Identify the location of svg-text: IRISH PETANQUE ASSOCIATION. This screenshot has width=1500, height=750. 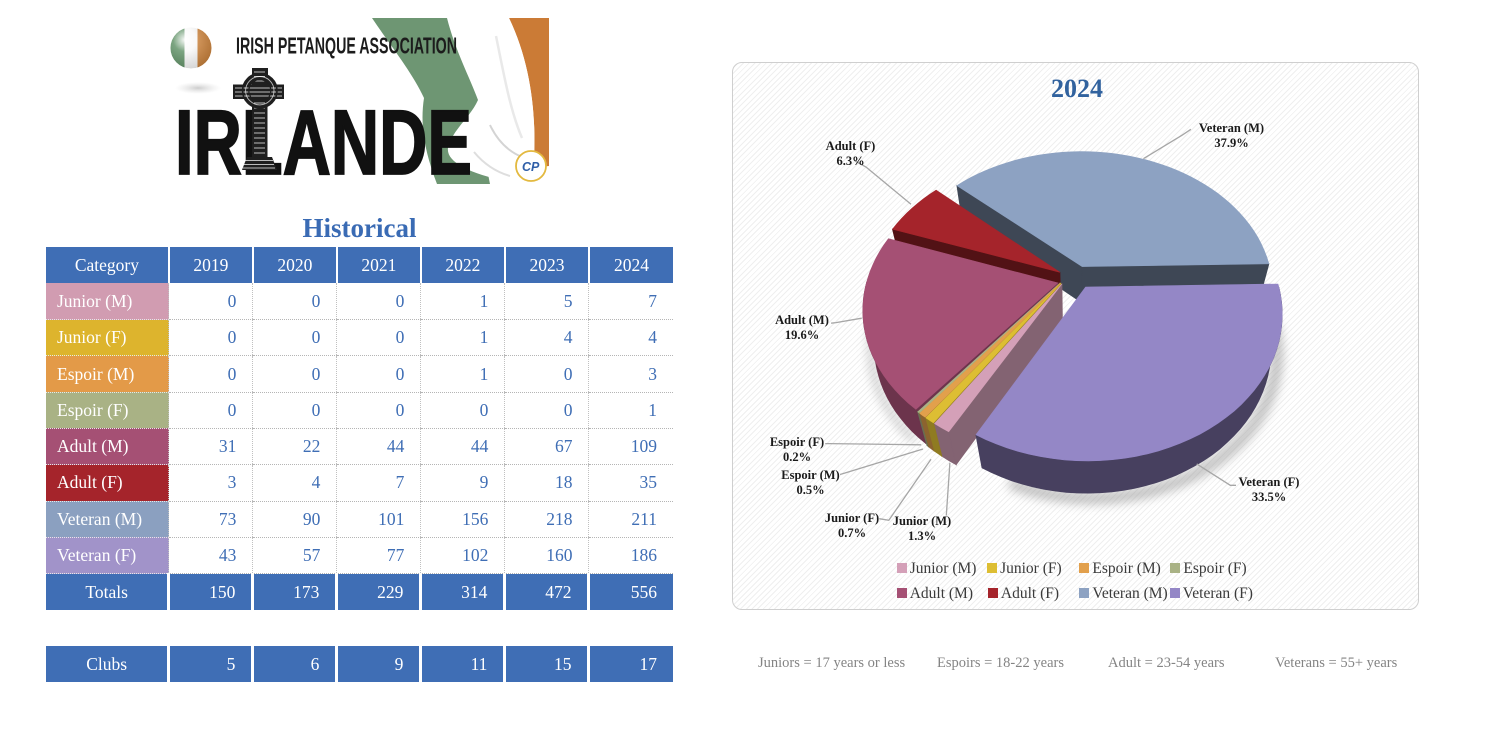
(346, 46).